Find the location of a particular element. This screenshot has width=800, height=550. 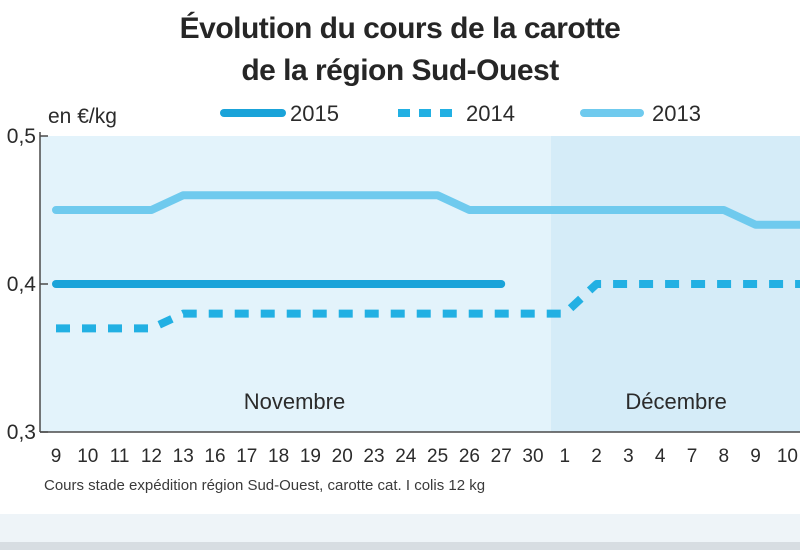

x-tick-label: 20 is located at coordinates (342, 456).